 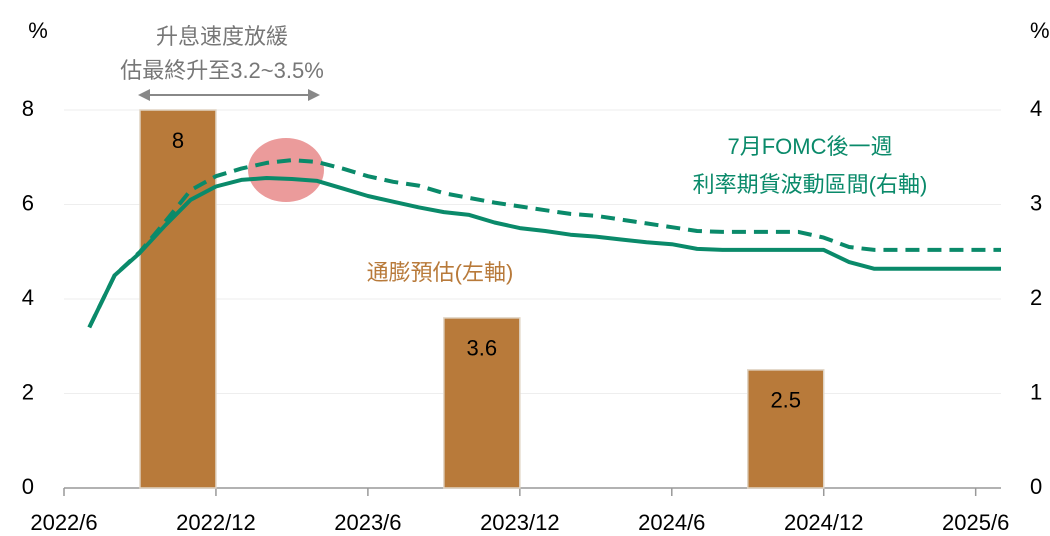 I want to click on y2-tick-label: 4, so click(x=1036, y=108).